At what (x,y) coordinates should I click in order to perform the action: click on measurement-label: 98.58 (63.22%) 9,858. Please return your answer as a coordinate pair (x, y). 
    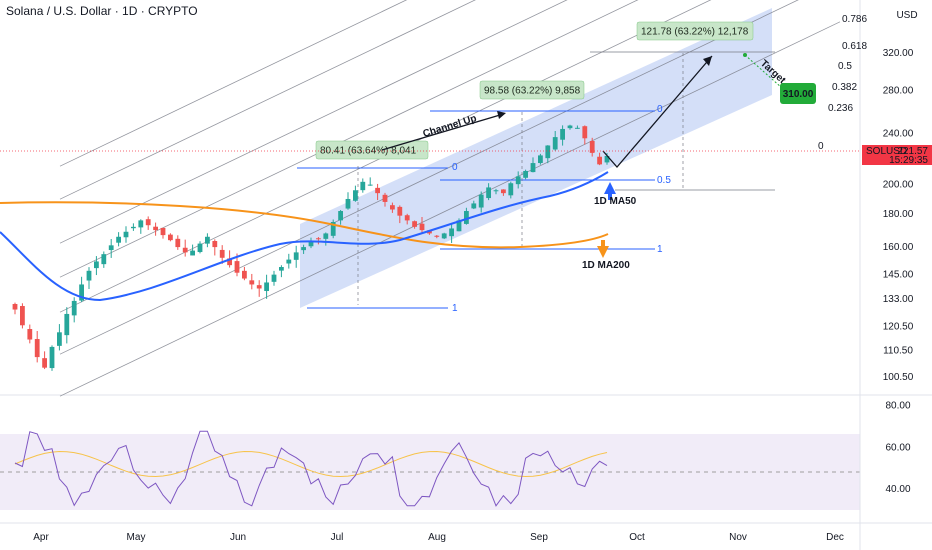
    Looking at the image, I should click on (532, 91).